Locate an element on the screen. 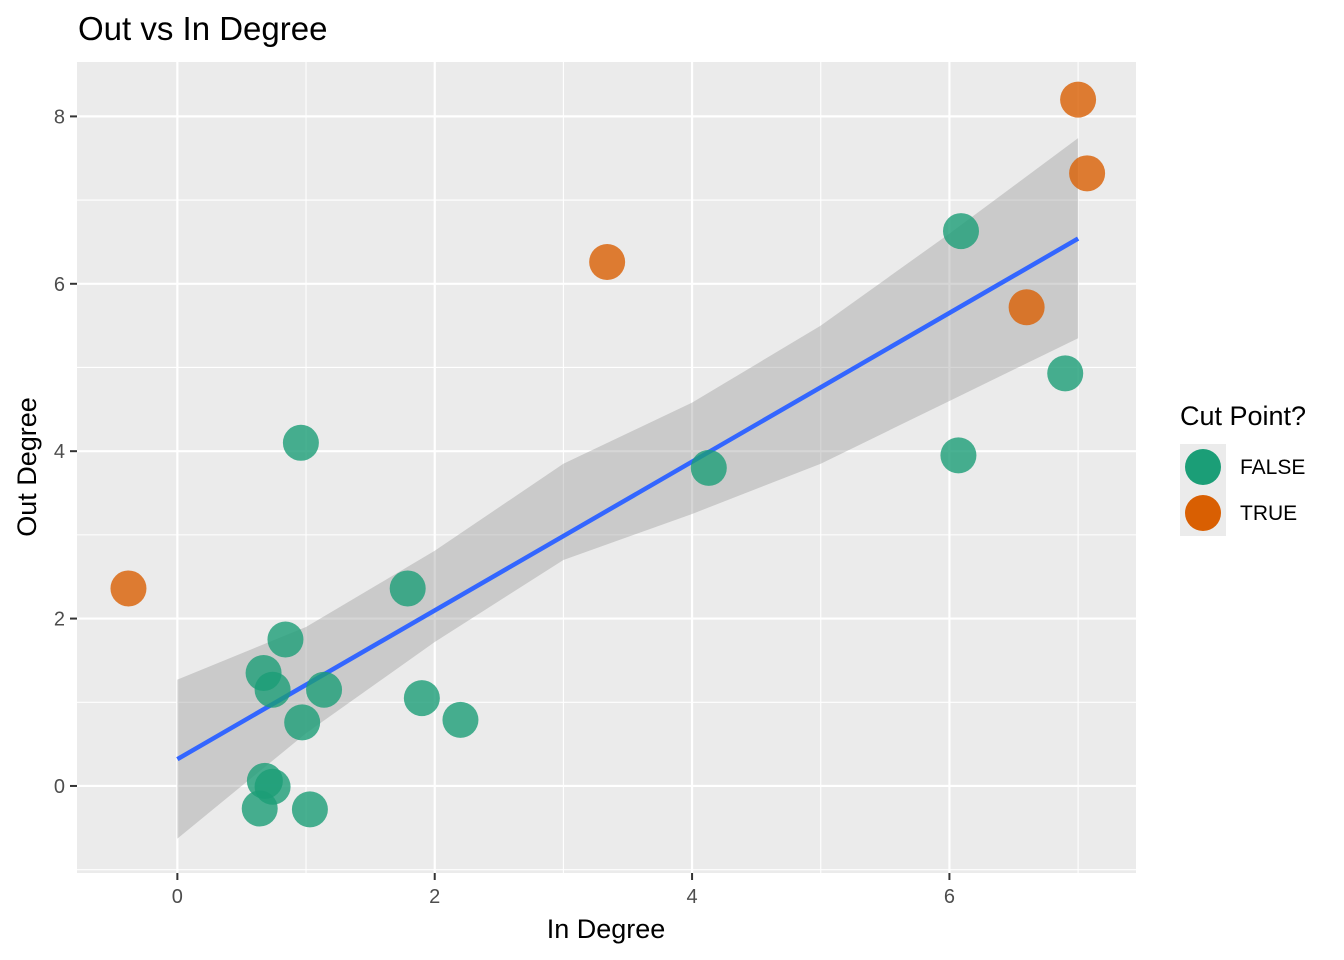 Image resolution: width=1344 pixels, height=960 pixels. legend-label: TRUE is located at coordinates (1268, 513).